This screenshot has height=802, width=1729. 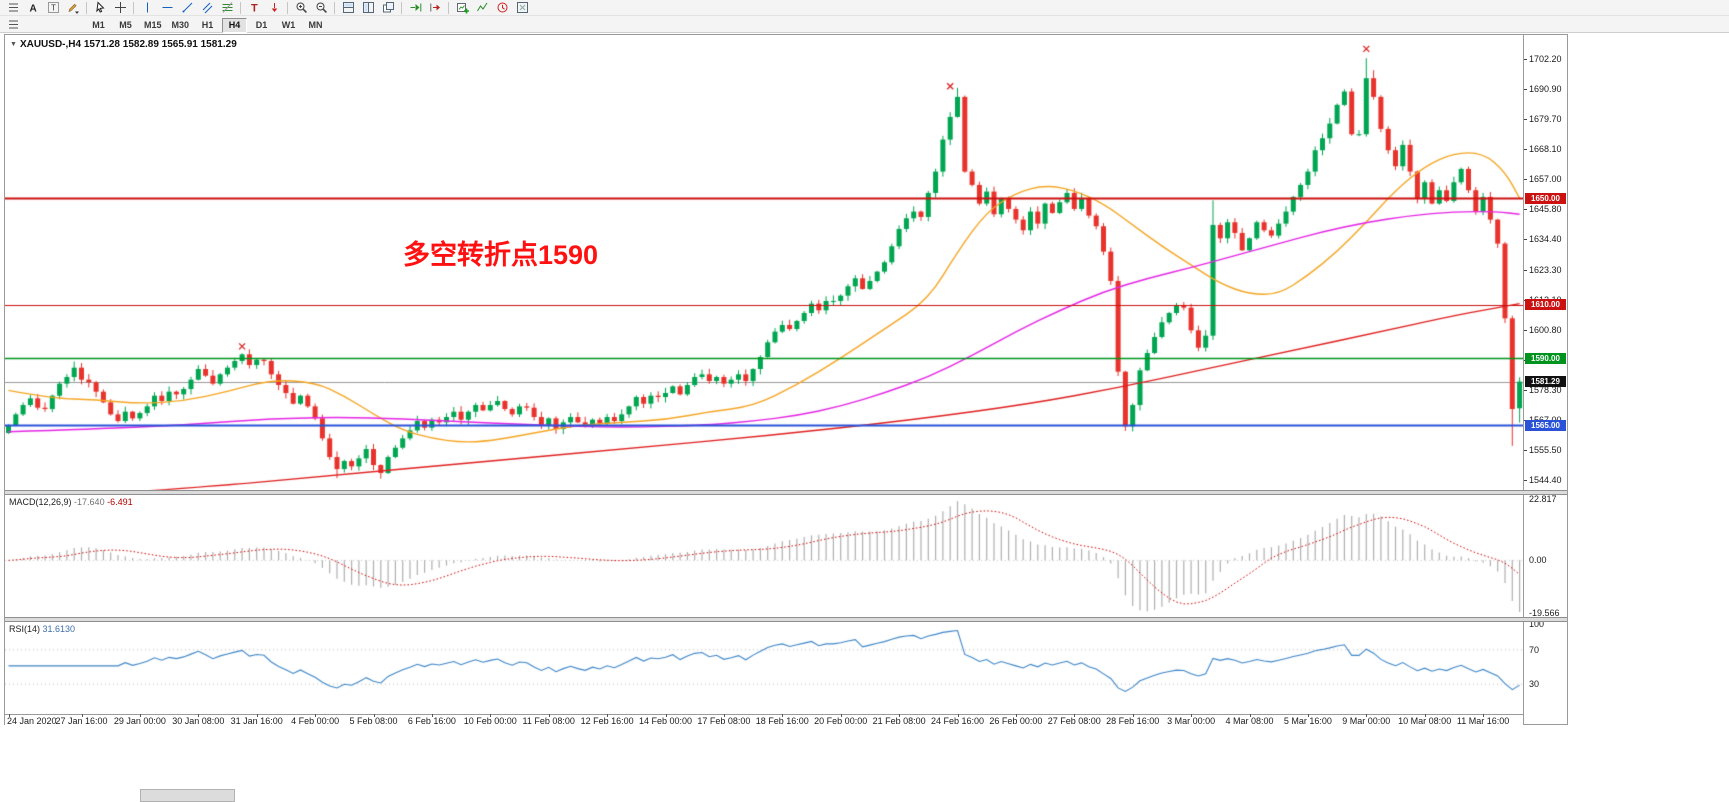 What do you see at coordinates (348, 8) in the screenshot?
I see `tile-horizontal-icon` at bounding box center [348, 8].